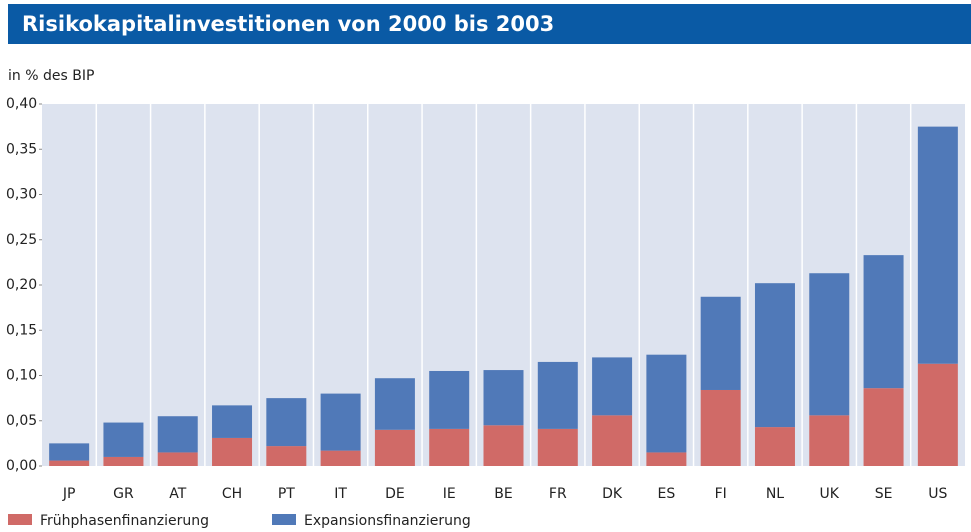 The height and width of the screenshot is (532, 971). Describe the element at coordinates (21, 149) in the screenshot. I see `y-tick-label: 0,35` at that location.